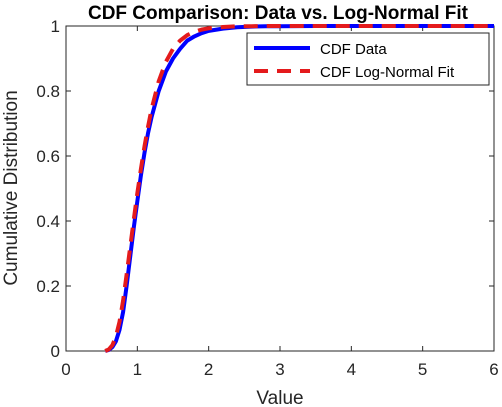 This screenshot has width=502, height=407. Describe the element at coordinates (279, 397) in the screenshot. I see `x-axis-label: Value` at that location.